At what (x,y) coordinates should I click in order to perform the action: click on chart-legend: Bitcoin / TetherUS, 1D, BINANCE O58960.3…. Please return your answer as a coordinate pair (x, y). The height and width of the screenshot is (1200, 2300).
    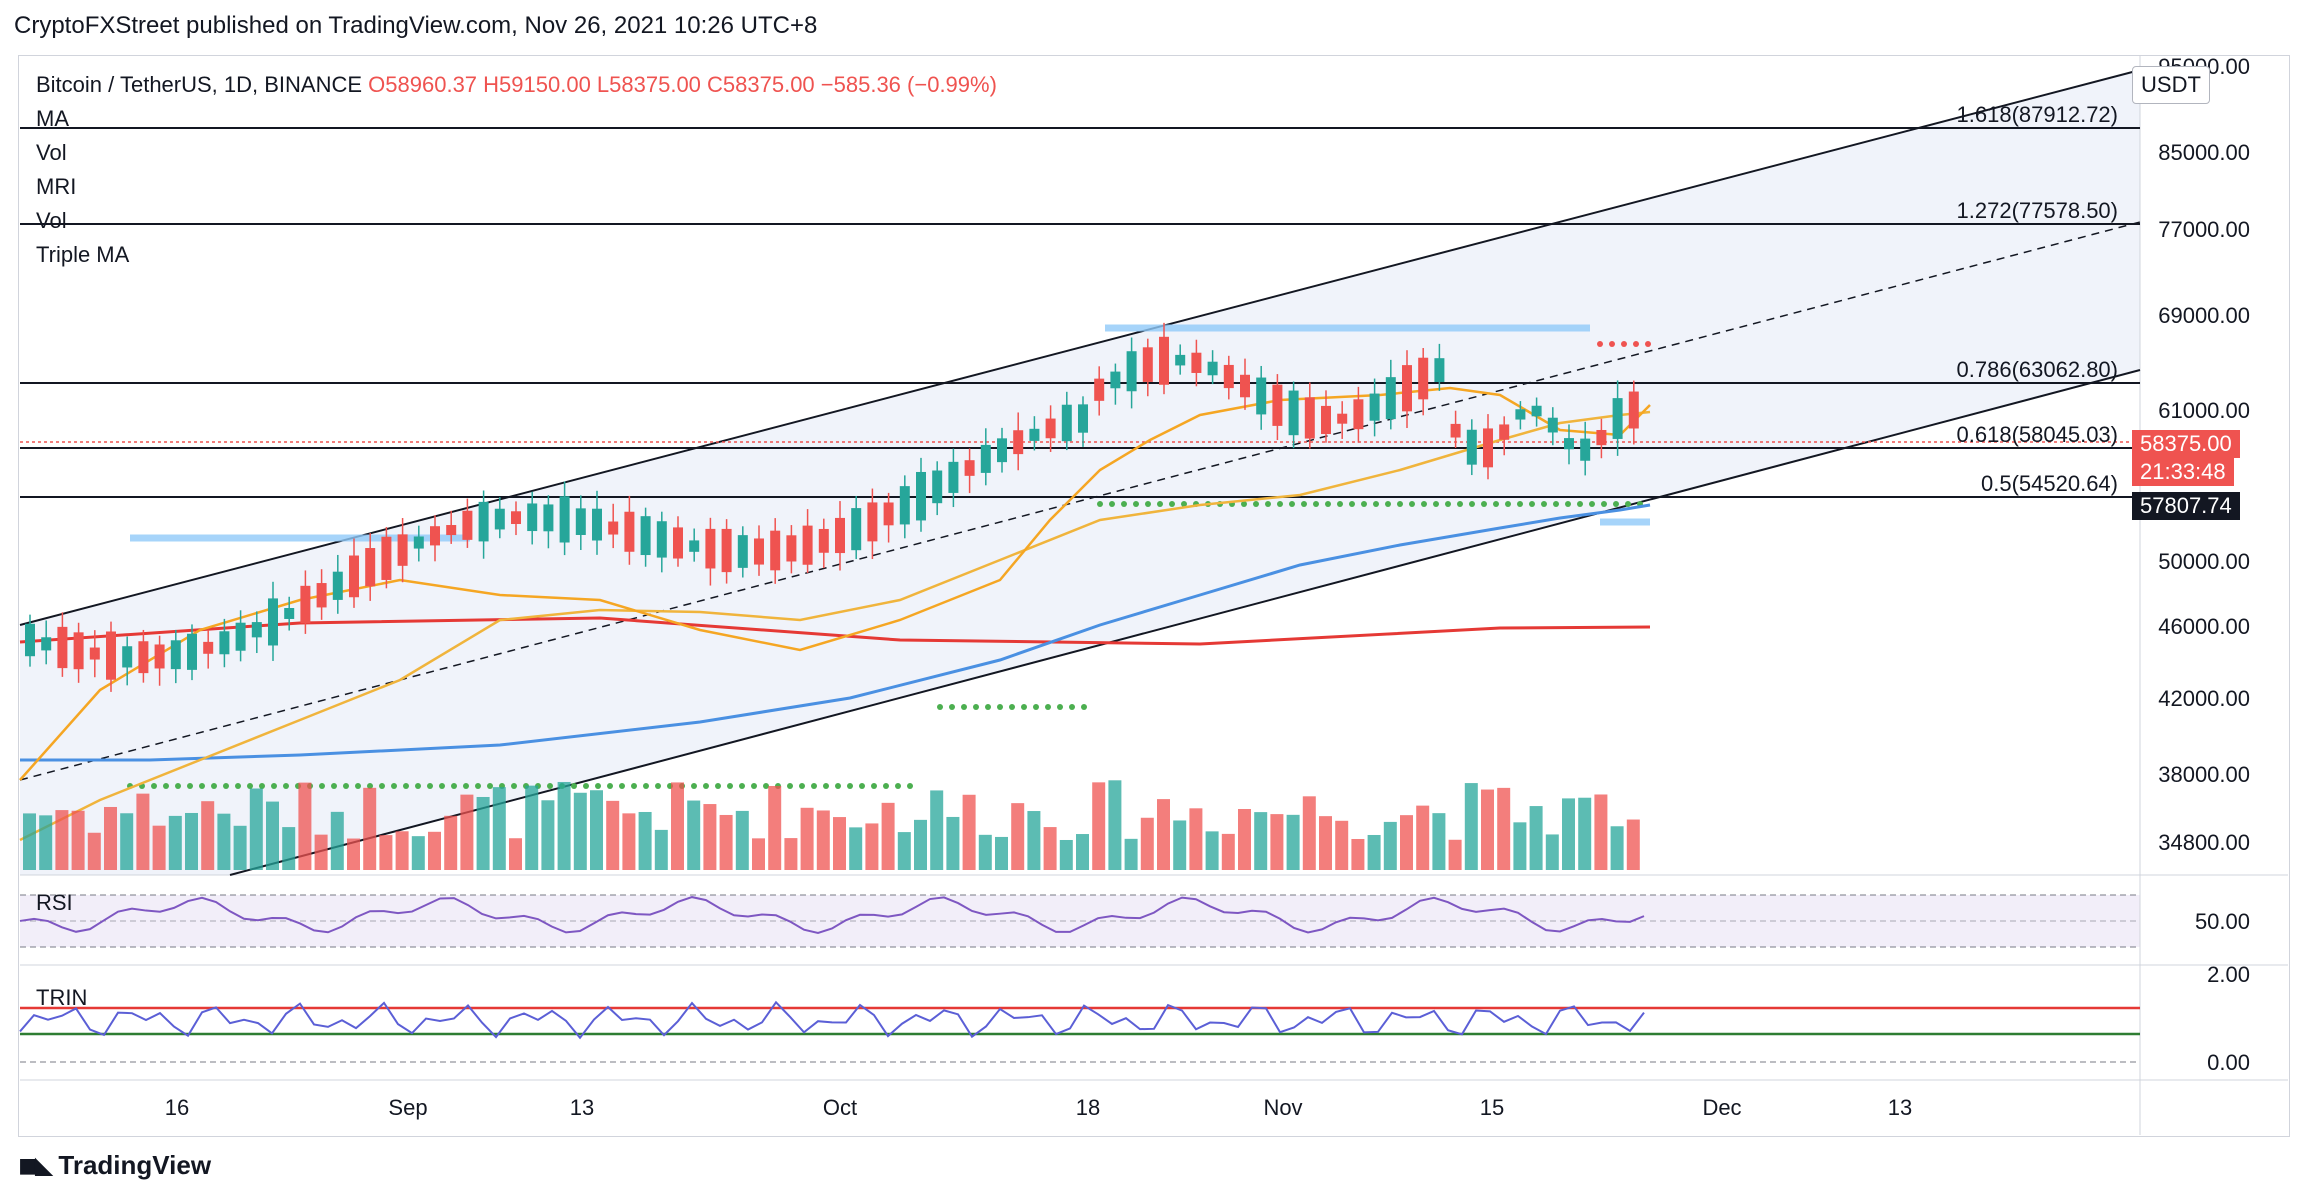
    Looking at the image, I should click on (516, 170).